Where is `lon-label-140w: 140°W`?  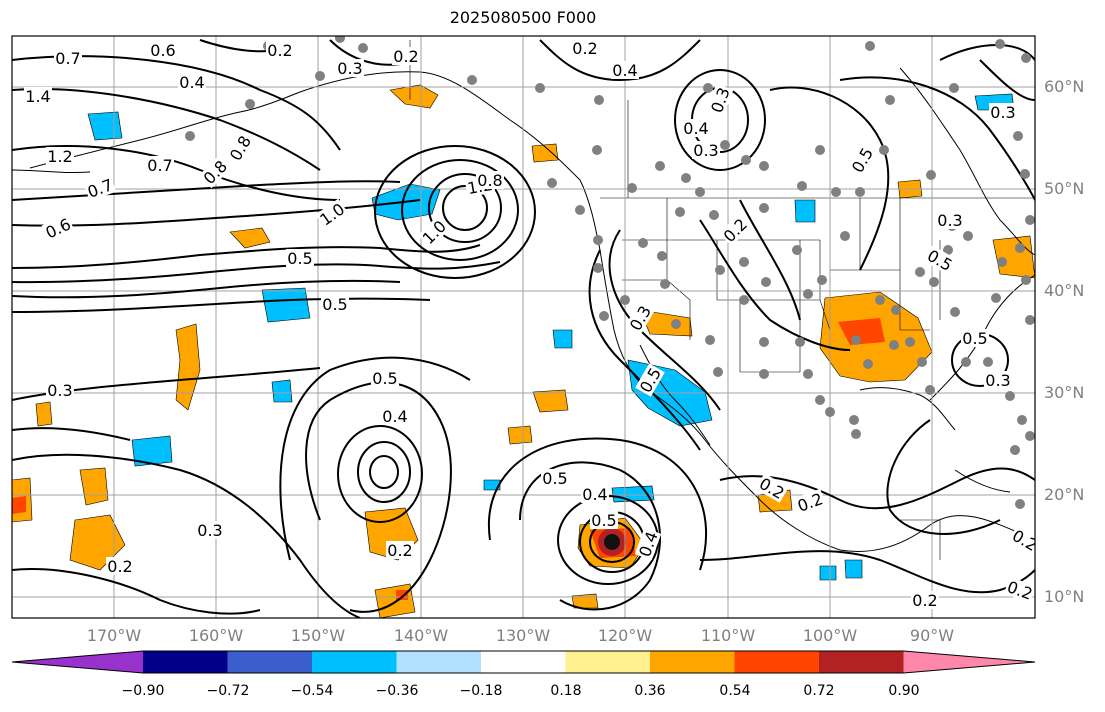
lon-label-140w: 140°W is located at coordinates (421, 635).